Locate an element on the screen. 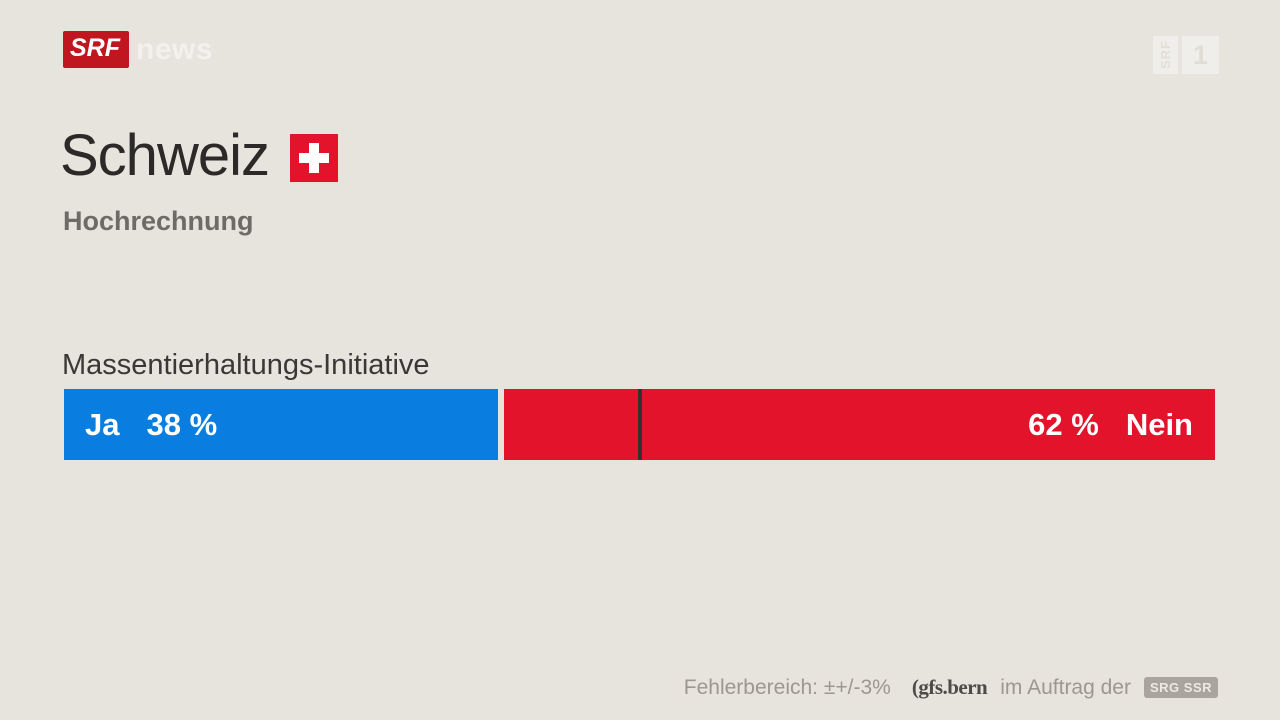 The image size is (1280, 720). title-row: Schweiz is located at coordinates (199, 156).